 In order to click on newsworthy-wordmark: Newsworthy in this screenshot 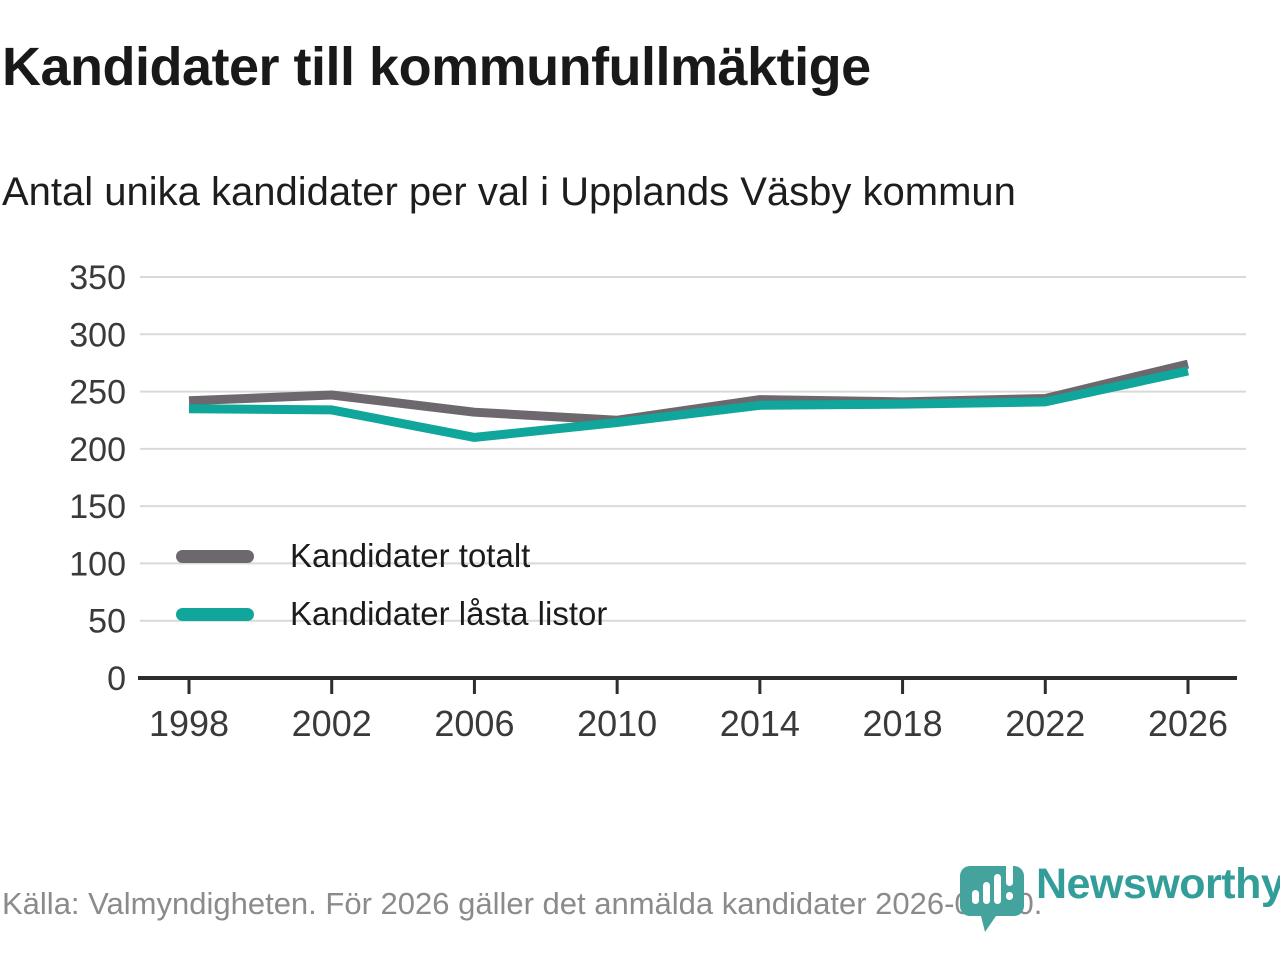, I will do `click(1158, 884)`.